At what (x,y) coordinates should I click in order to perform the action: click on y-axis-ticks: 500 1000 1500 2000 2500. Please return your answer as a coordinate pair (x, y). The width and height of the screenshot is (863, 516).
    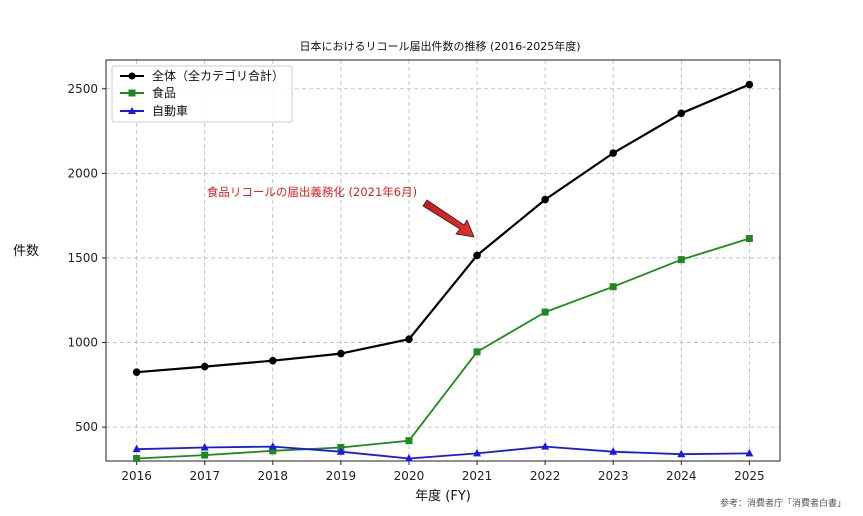
    Looking at the image, I should click on (86, 258).